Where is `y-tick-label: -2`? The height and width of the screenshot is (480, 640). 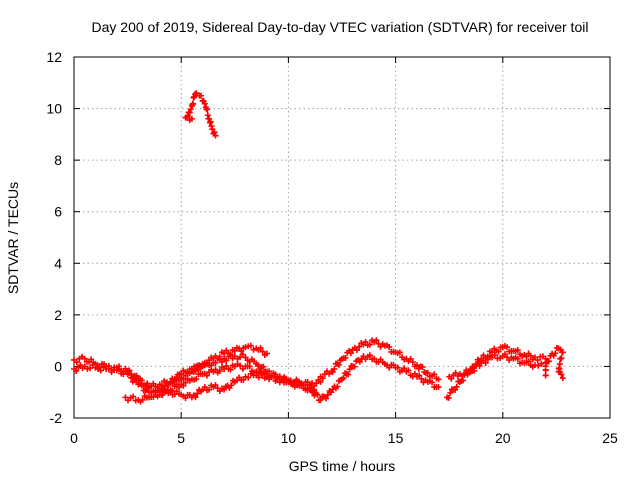 y-tick-label: -2 is located at coordinates (56, 418).